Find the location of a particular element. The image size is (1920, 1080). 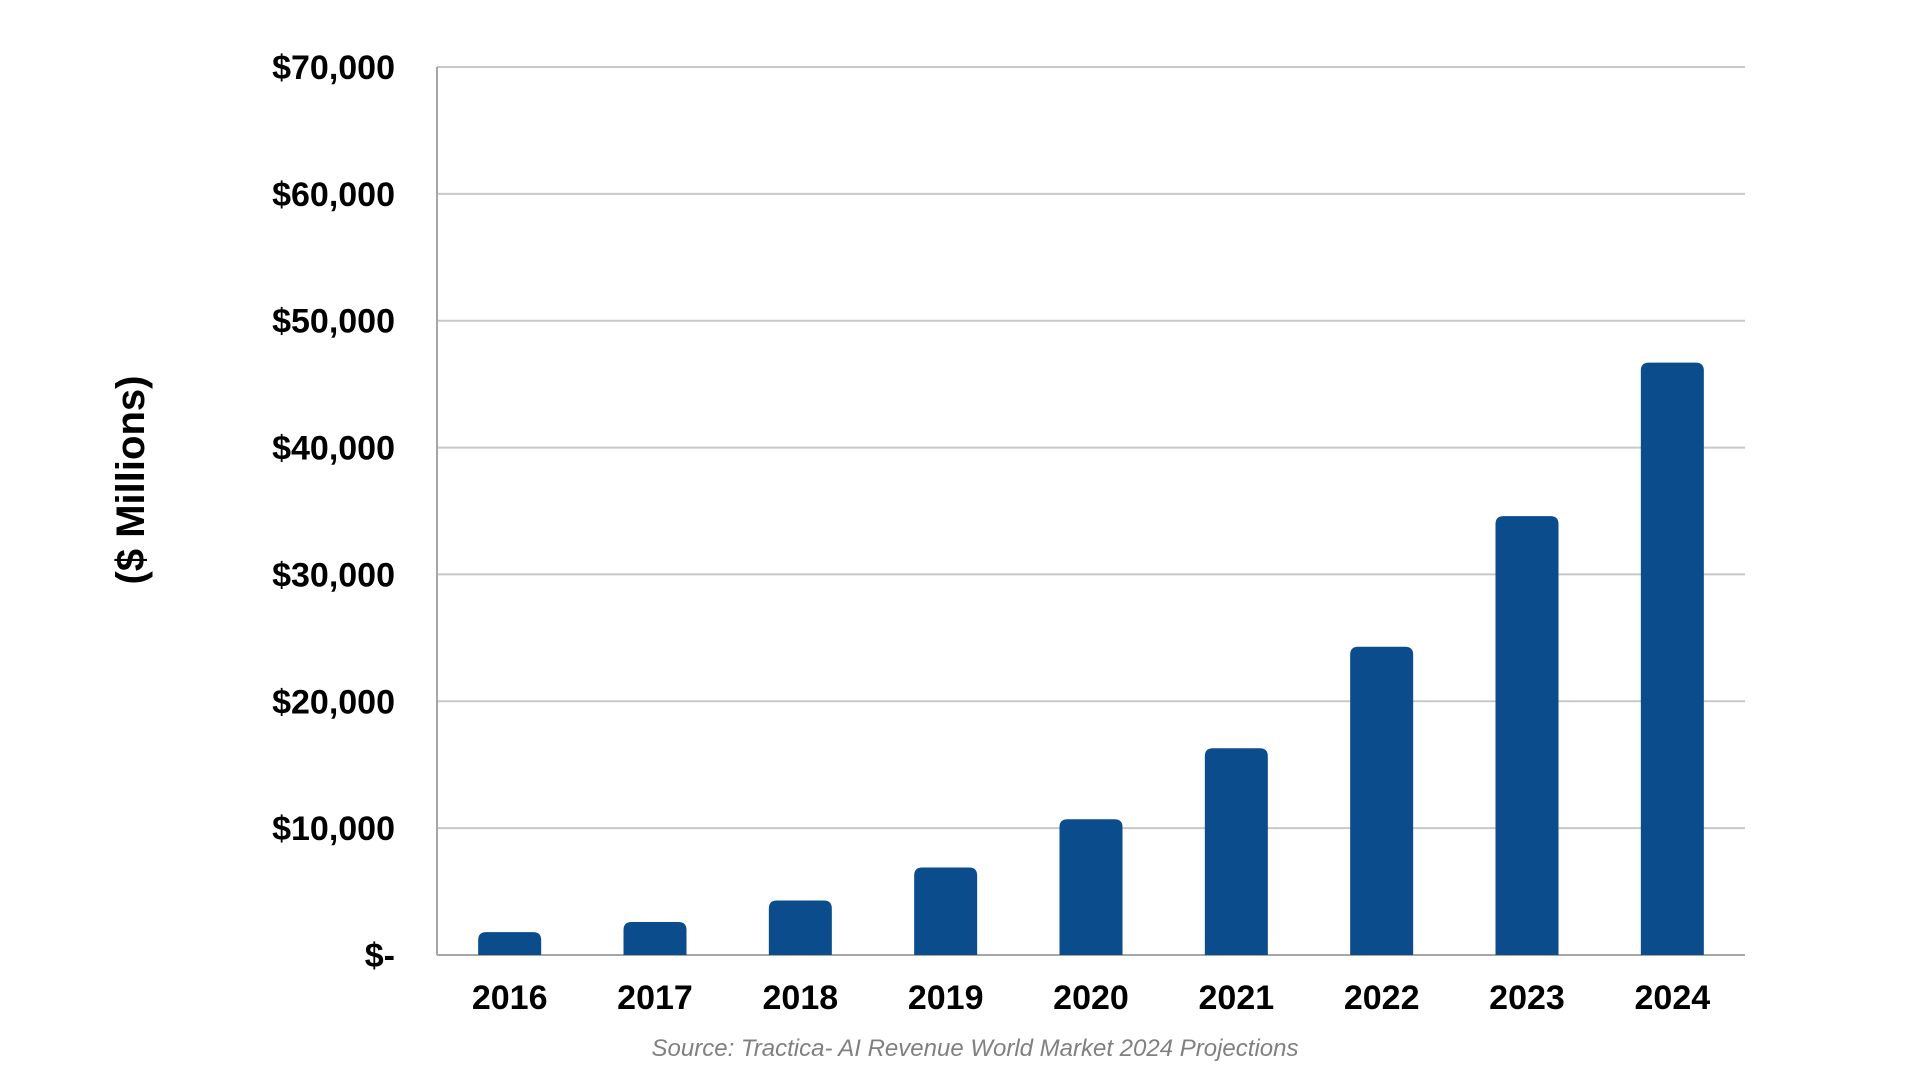

bar-2017 is located at coordinates (655, 938).